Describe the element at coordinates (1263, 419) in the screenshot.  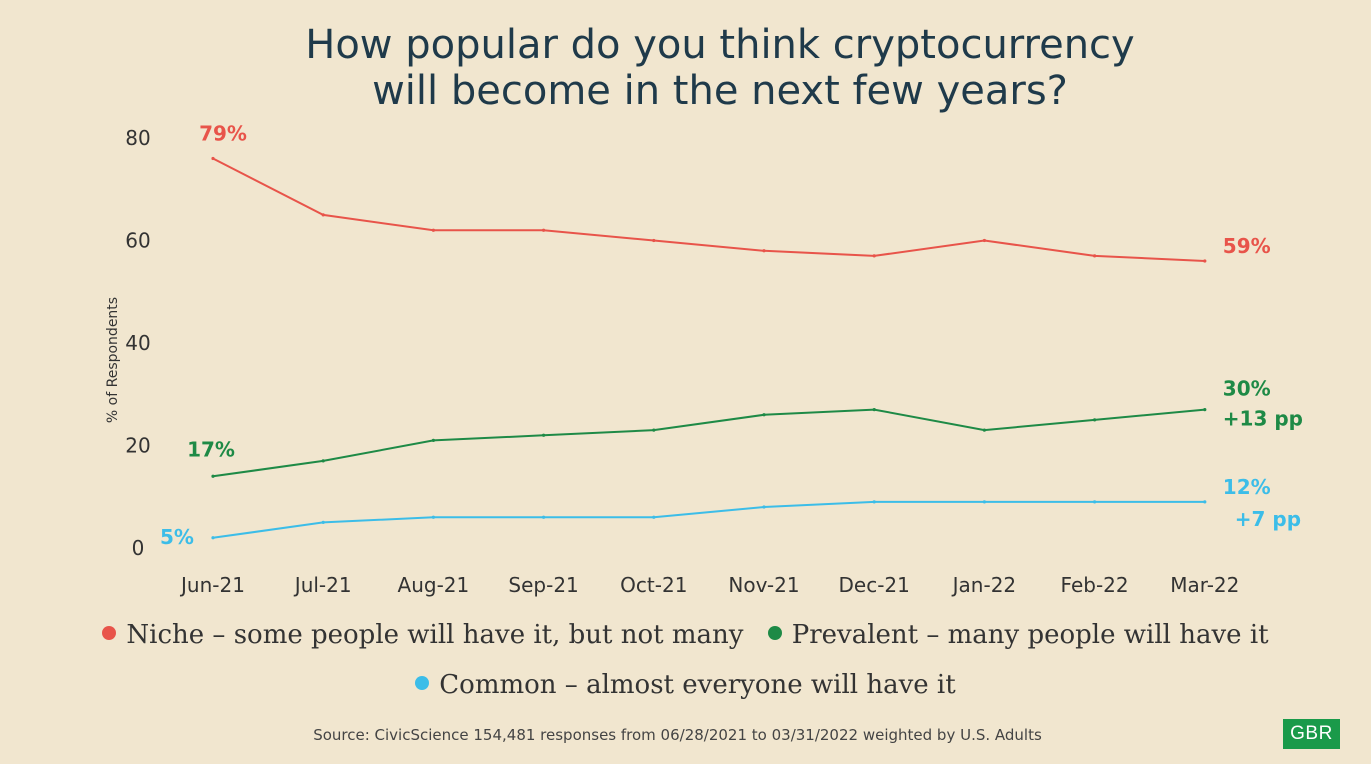
I see `end-data-label: +13 pp` at that location.